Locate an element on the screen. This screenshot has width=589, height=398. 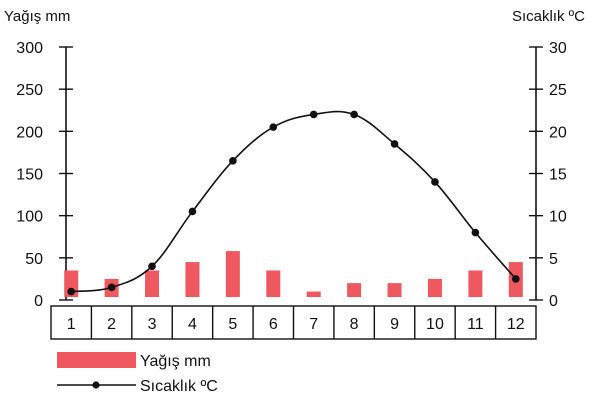
month-label: 12 is located at coordinates (516, 324).